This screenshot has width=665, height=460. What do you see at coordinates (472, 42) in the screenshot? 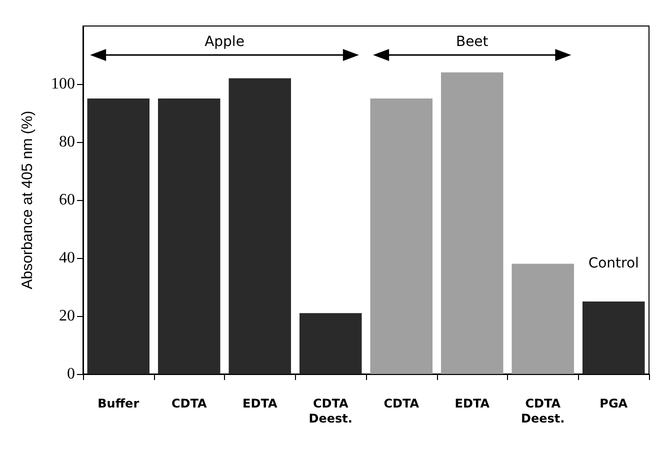
I see `annotation: Beet` at bounding box center [472, 42].